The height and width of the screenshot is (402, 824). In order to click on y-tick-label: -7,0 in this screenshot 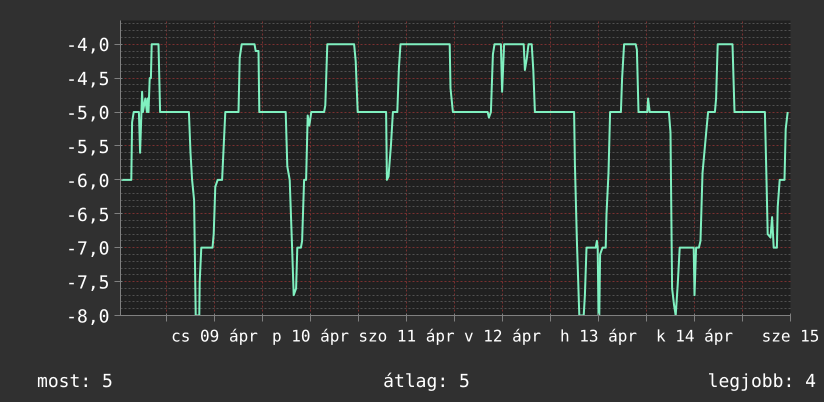, I will do `click(88, 249)`.